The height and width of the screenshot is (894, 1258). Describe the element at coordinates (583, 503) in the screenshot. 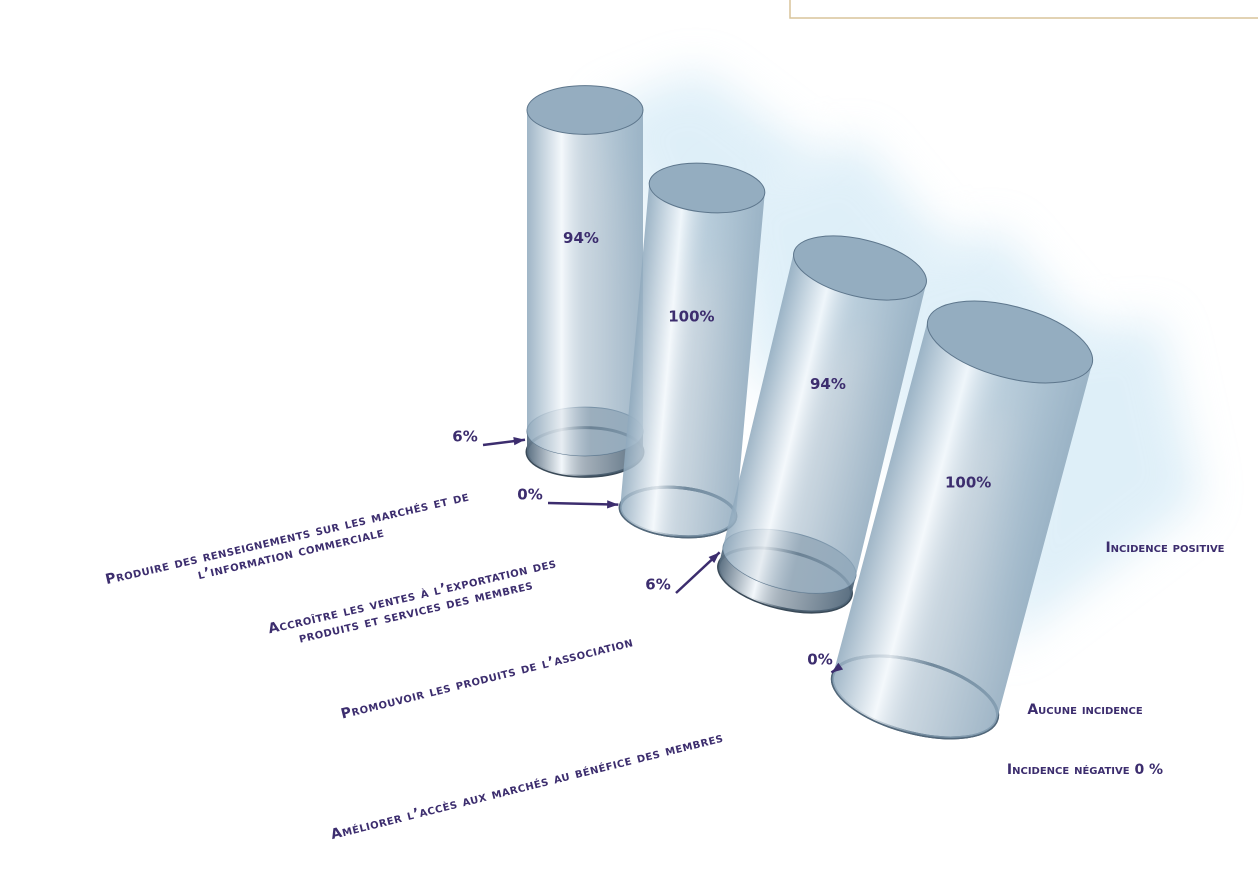

I see `arrow` at that location.